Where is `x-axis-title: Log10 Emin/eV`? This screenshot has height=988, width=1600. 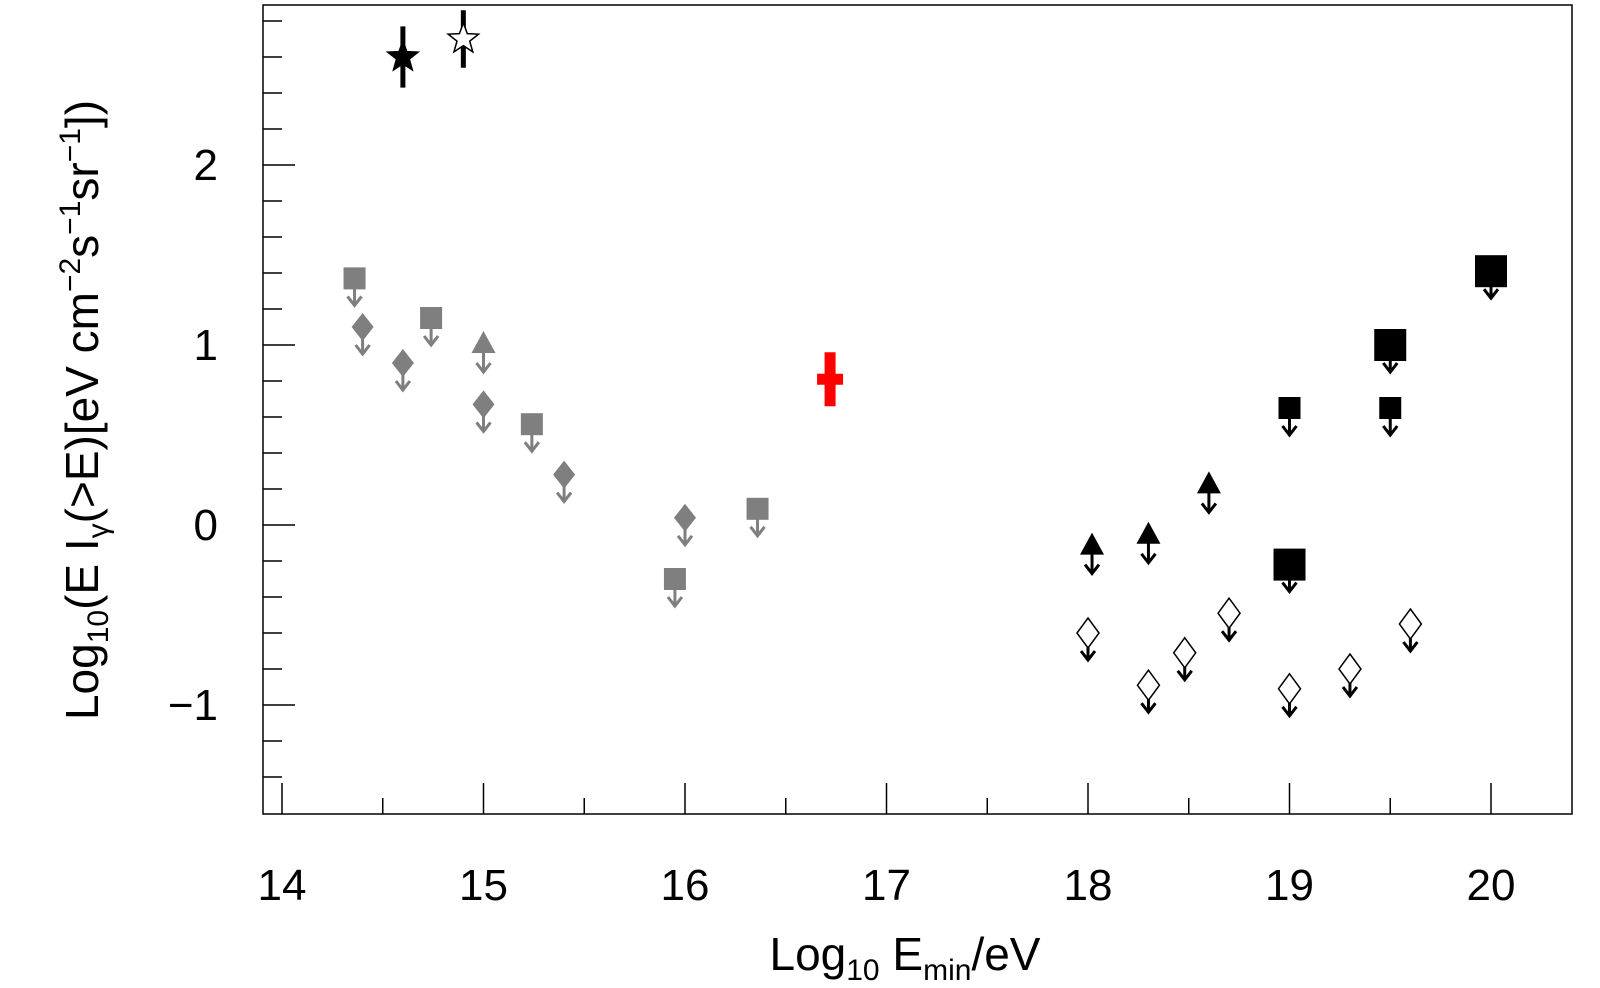 x-axis-title: Log10 Emin/eV is located at coordinates (905, 957).